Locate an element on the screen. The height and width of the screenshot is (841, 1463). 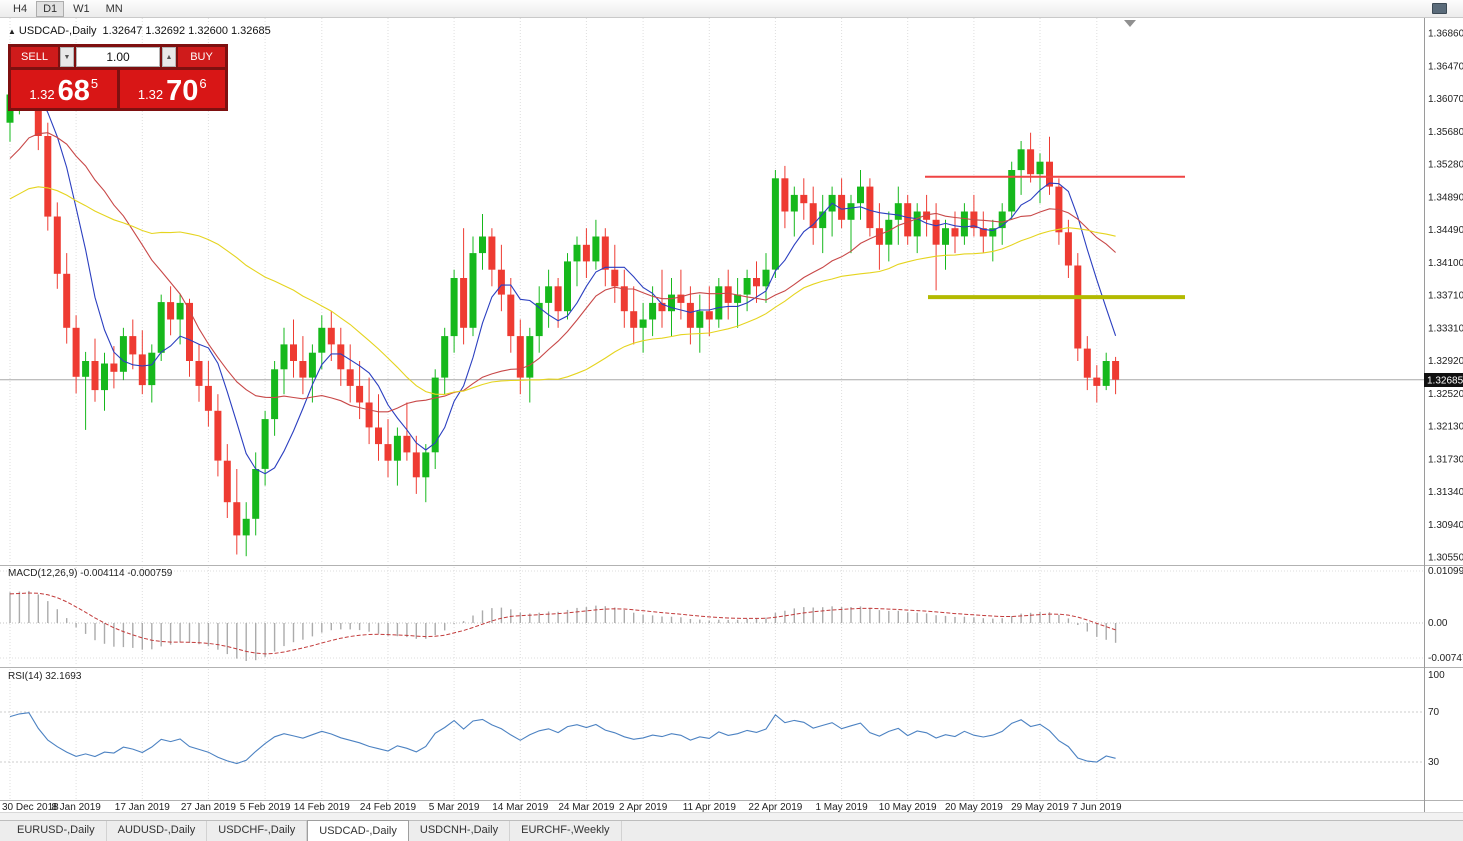
macd-signal-line is located at coordinates (562, 623).